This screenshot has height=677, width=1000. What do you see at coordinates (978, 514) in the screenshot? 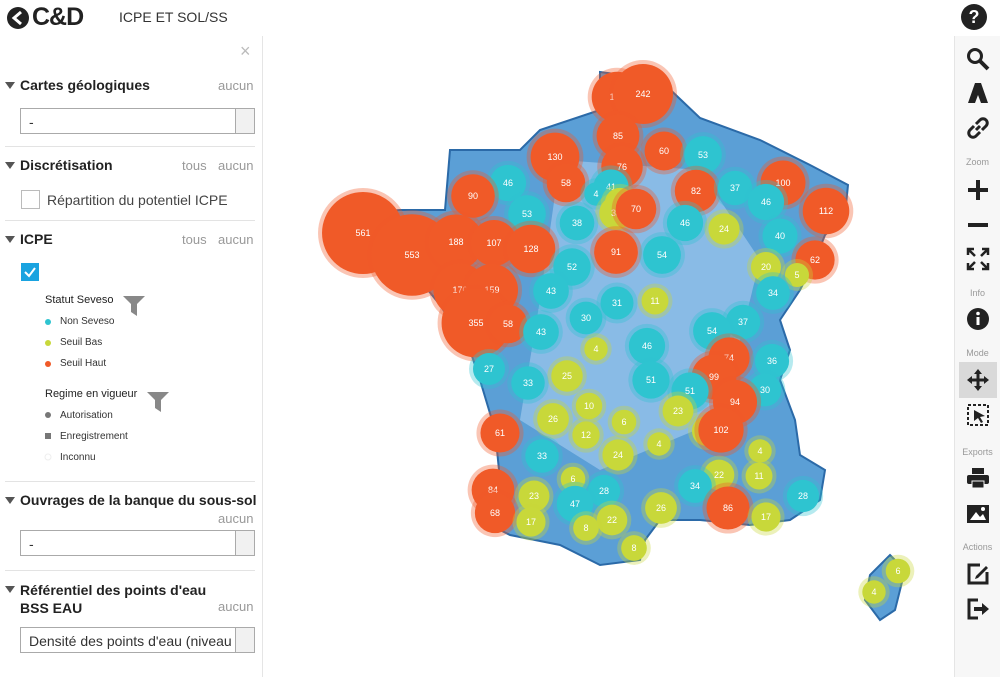
I see `image-export-button` at bounding box center [978, 514].